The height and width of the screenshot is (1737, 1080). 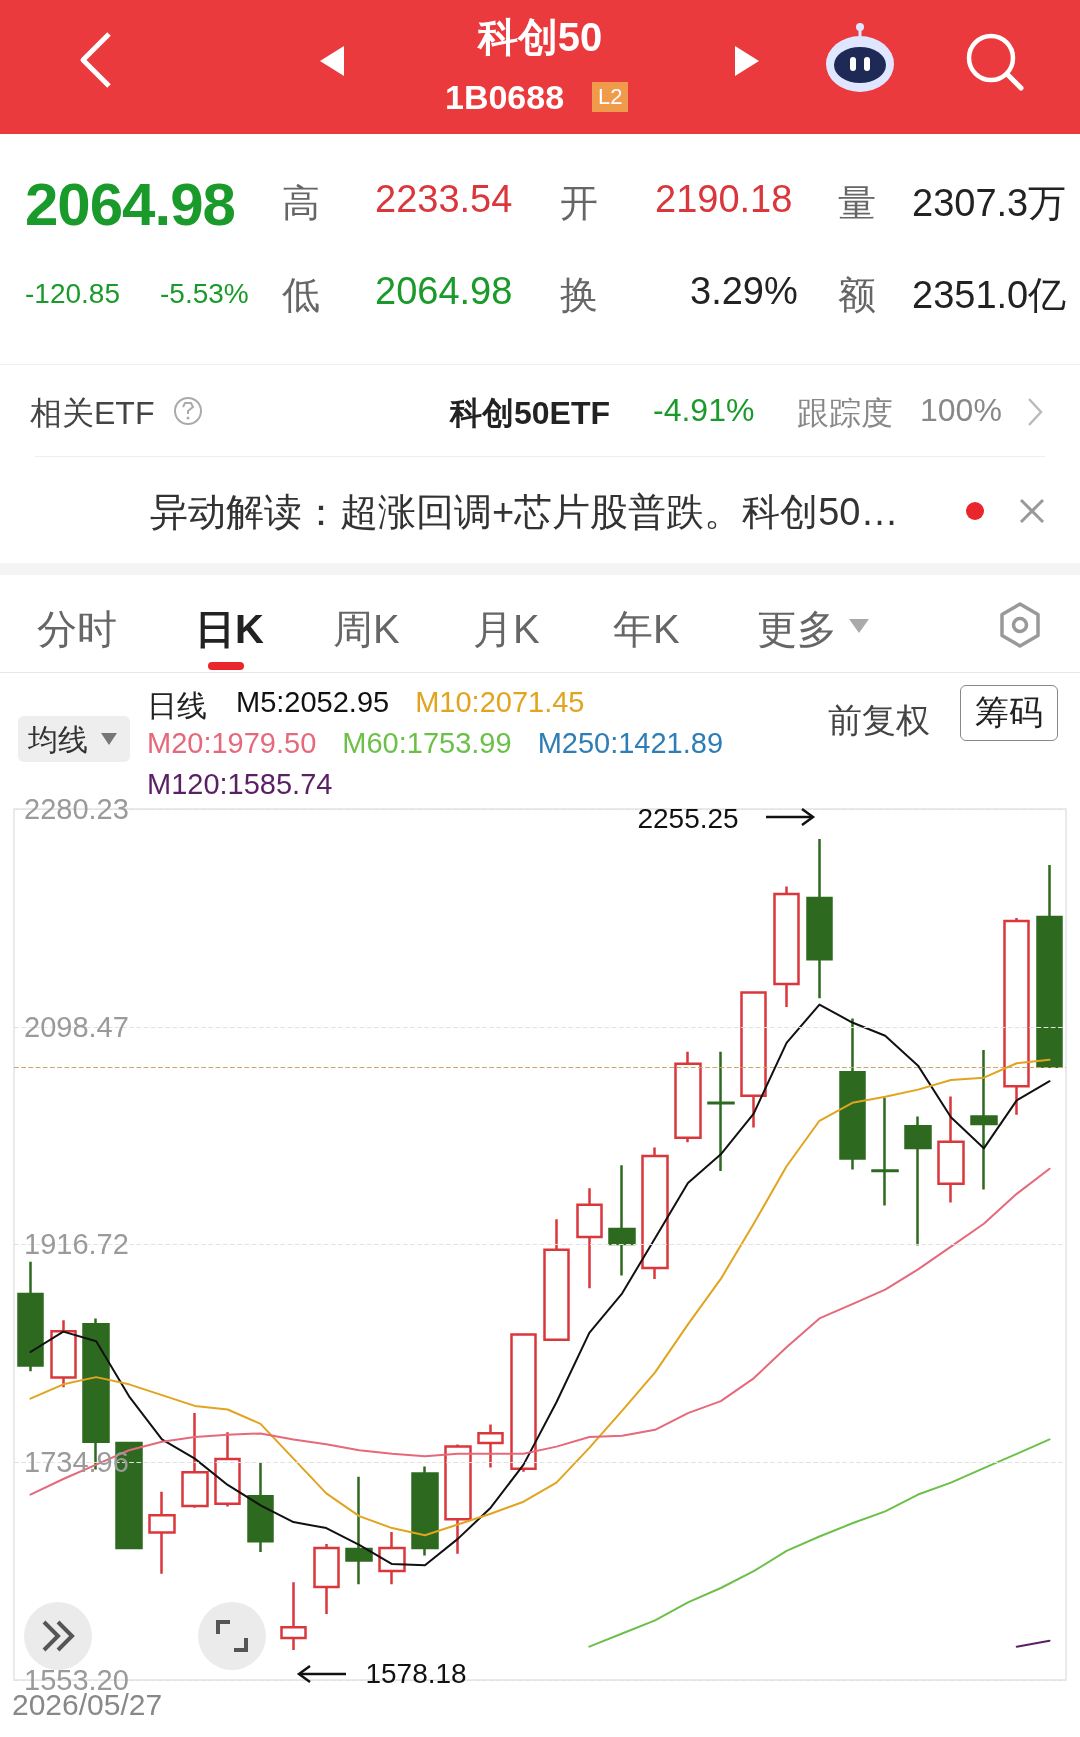 I want to click on text: 周K, so click(x=366, y=629).